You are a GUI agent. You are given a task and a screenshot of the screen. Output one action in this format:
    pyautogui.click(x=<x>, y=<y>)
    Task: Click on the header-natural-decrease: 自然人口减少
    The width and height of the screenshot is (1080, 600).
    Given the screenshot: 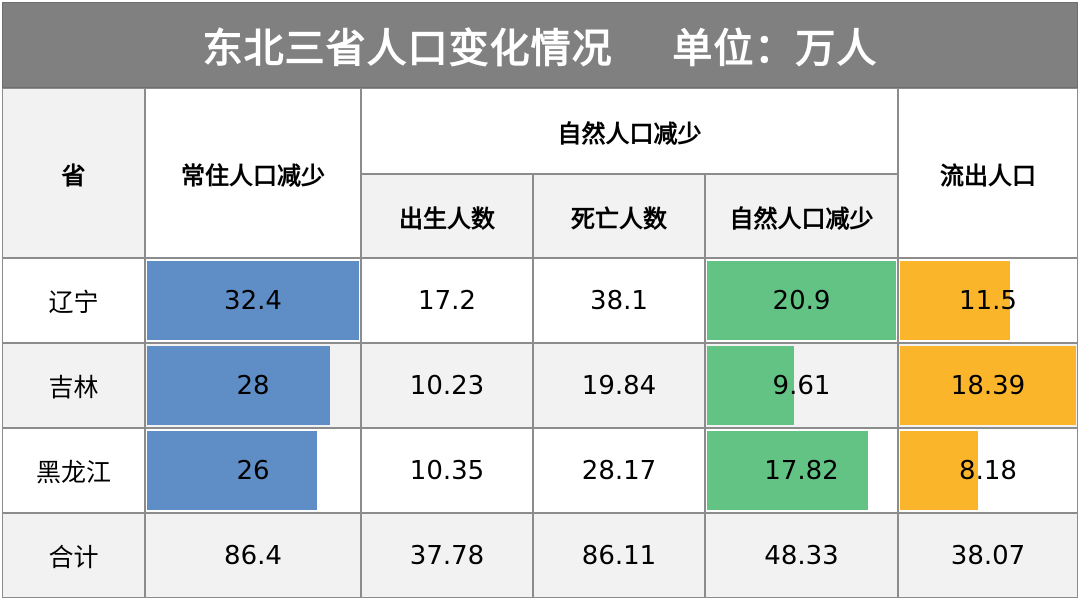 What is the action you would take?
    pyautogui.click(x=801, y=216)
    